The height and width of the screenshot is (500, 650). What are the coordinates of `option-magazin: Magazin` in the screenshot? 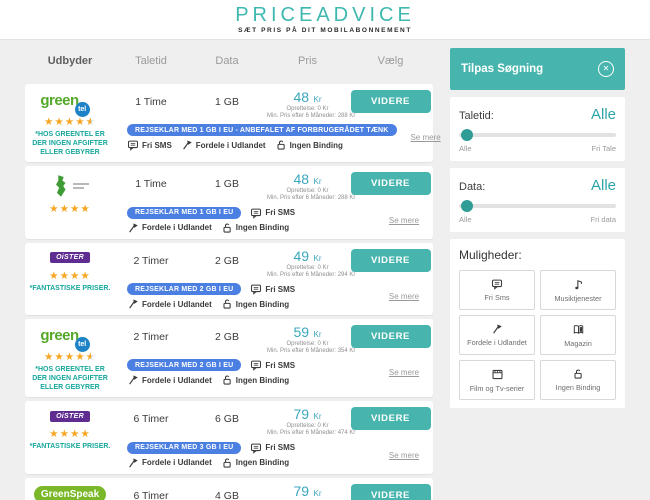 It's located at (578, 335).